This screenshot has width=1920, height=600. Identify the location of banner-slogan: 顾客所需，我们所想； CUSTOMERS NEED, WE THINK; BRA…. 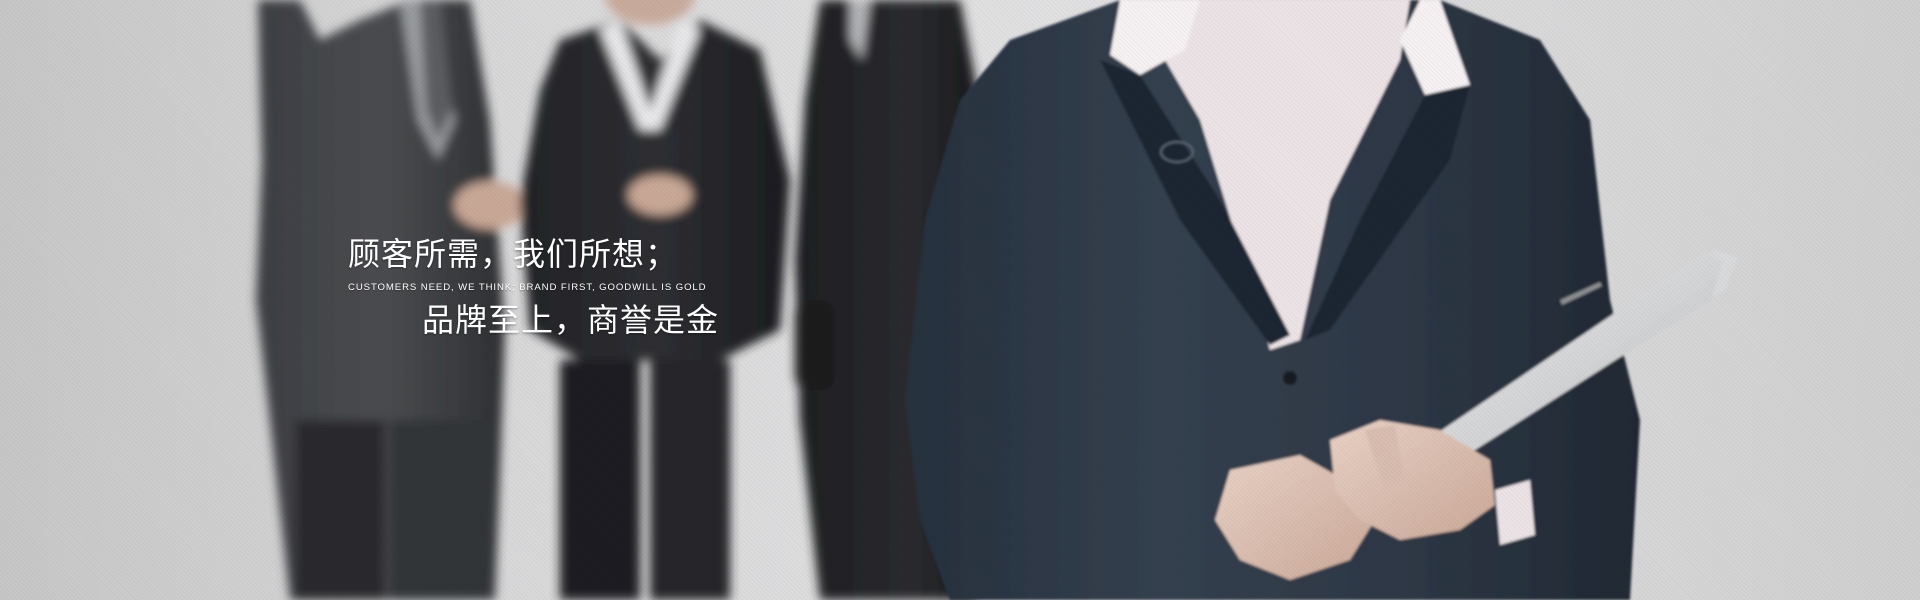
(533, 287).